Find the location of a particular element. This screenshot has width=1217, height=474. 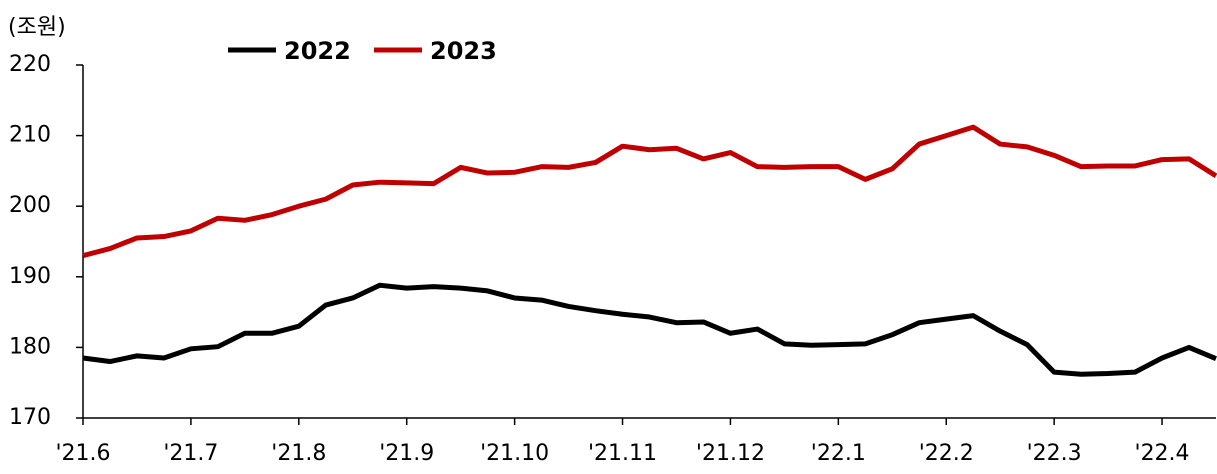

x-tick-label: '21.8 is located at coordinates (298, 453).